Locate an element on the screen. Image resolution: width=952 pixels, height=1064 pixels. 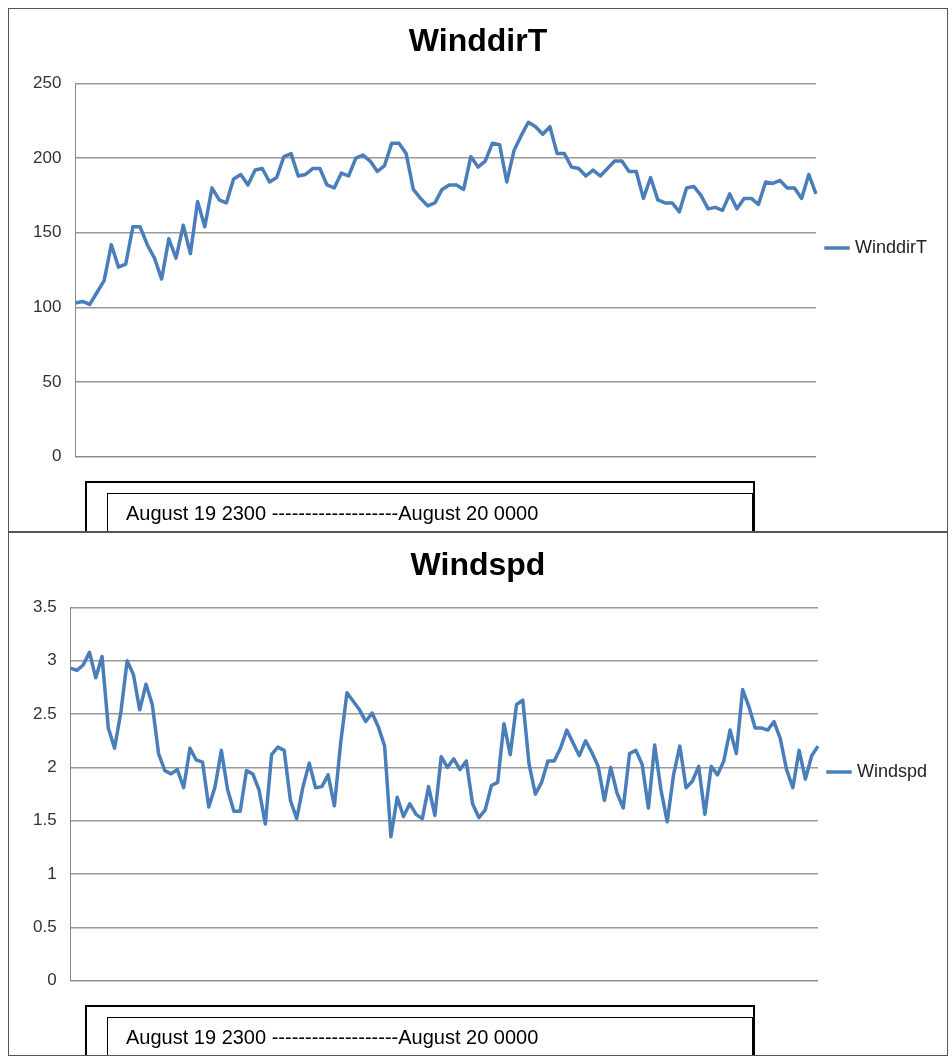
y-tick-label: 2 is located at coordinates (52, 767).